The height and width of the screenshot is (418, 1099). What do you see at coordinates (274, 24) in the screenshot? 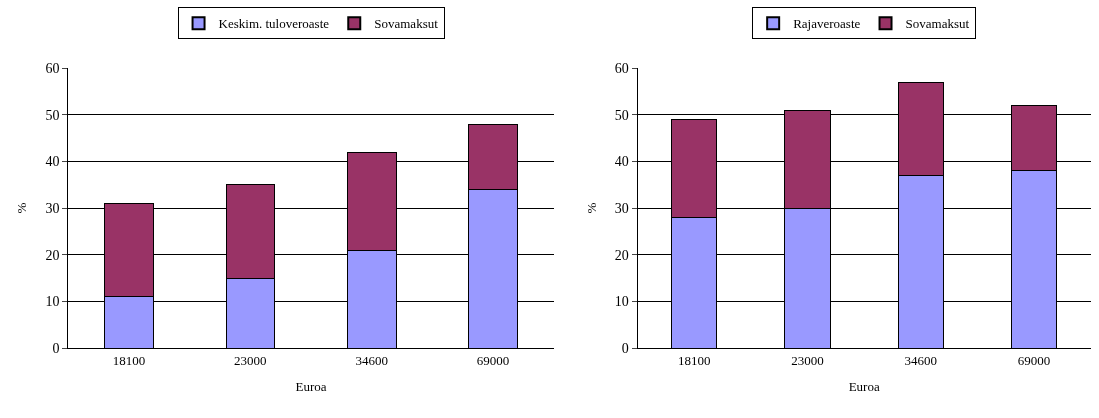
I see `legend-label: Keskim. tuloveroaste` at bounding box center [274, 24].